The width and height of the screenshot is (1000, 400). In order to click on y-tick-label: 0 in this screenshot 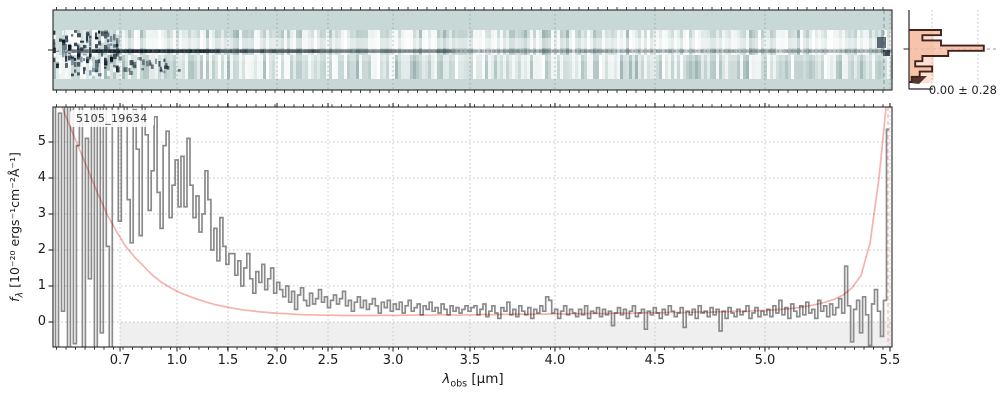, I will do `click(41, 321)`.